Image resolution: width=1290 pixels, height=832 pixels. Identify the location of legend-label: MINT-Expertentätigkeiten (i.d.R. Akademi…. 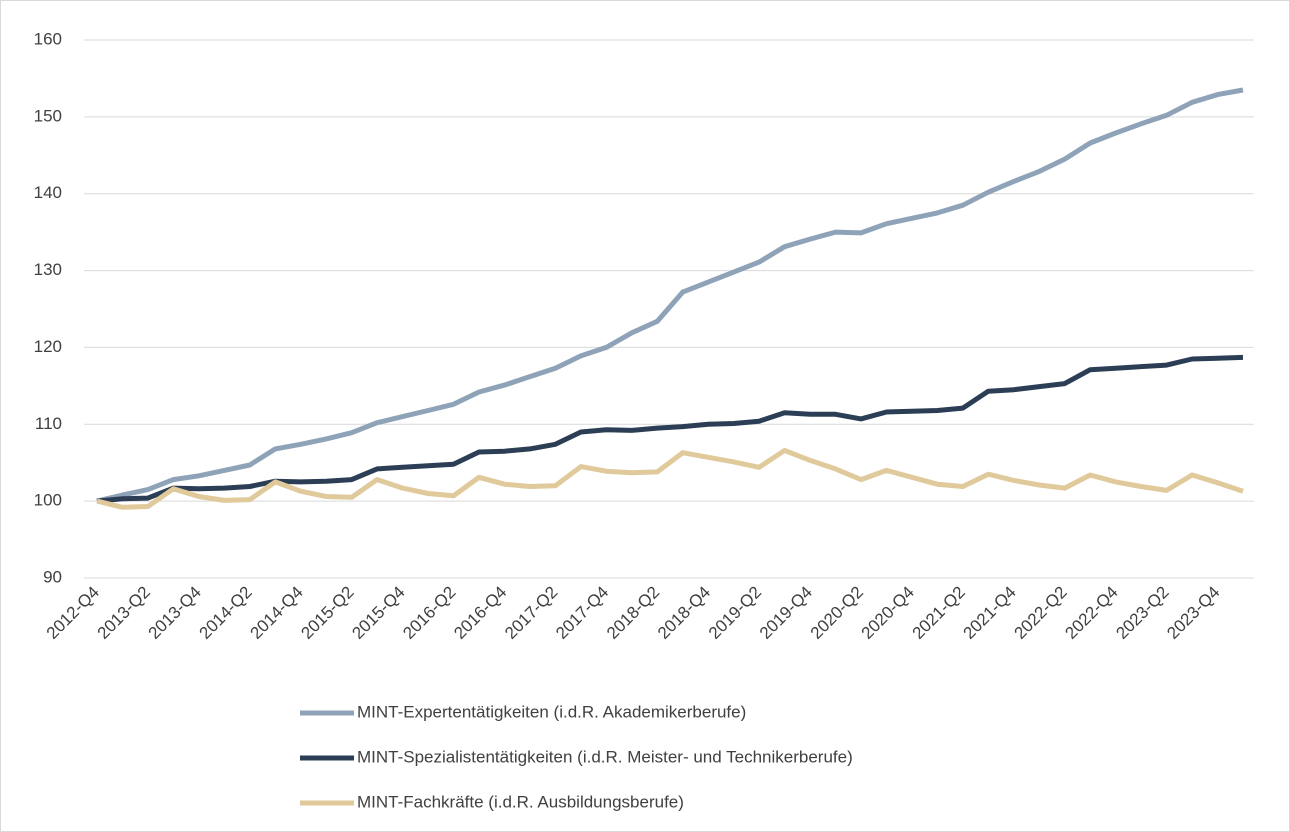
(551, 711).